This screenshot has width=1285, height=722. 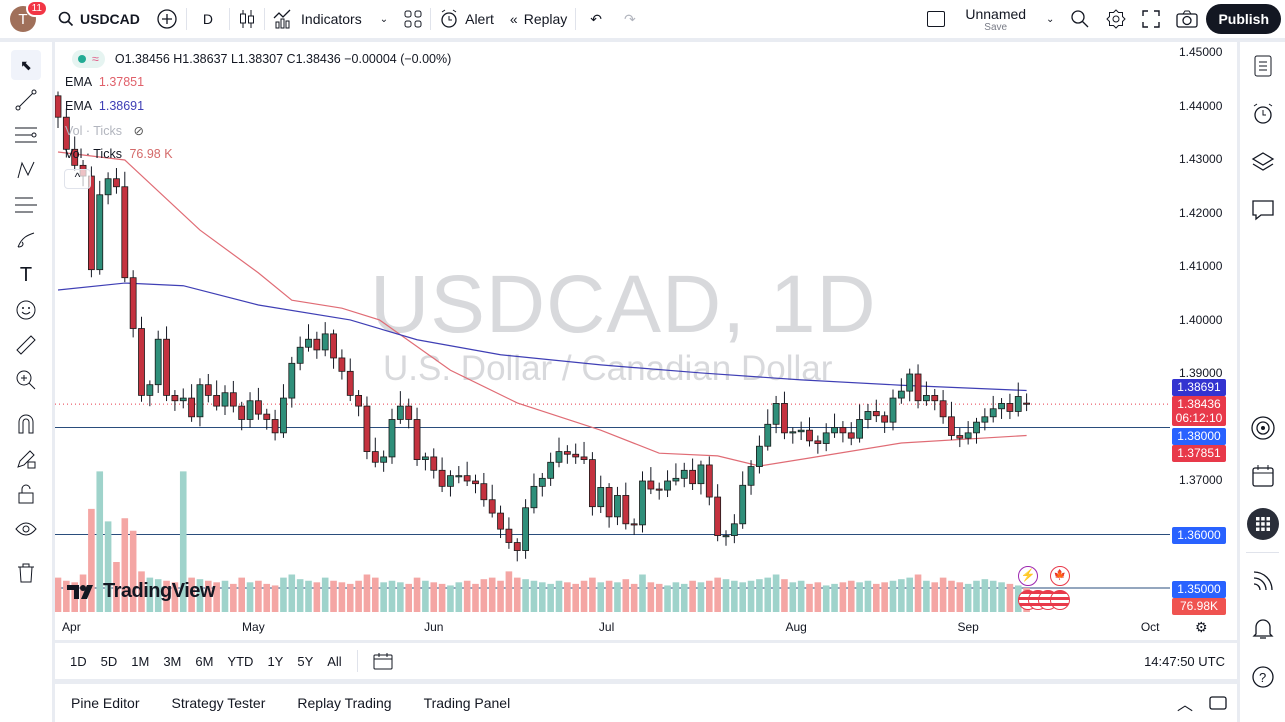 I want to click on prediction-tool, so click(x=26, y=205).